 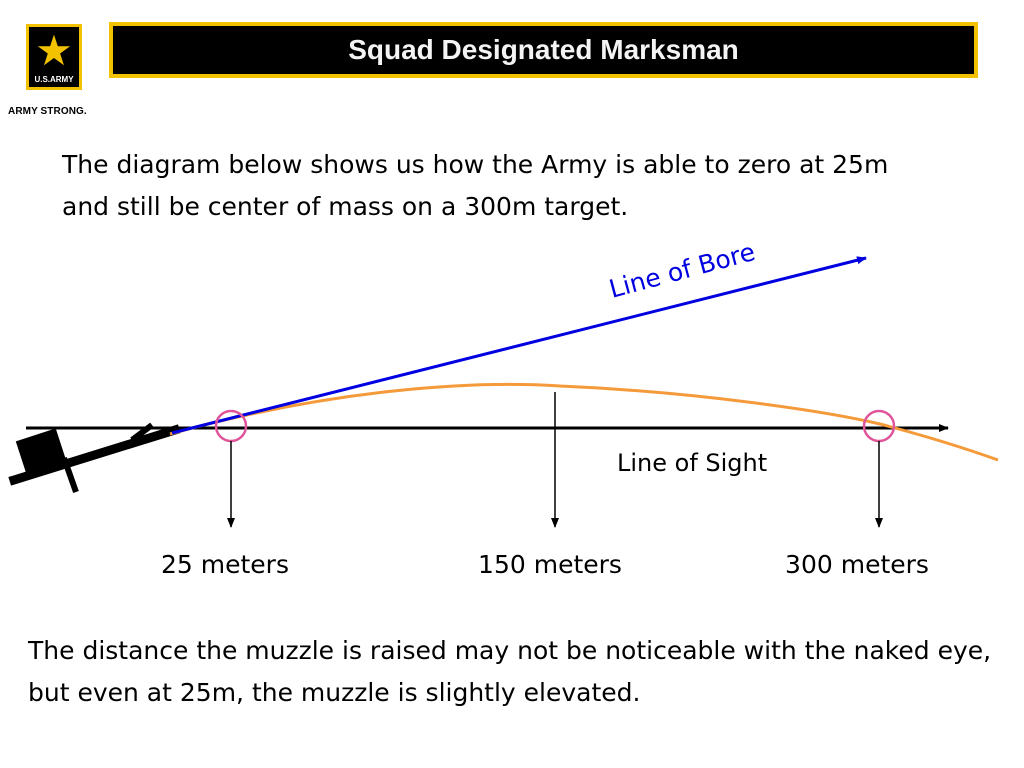 I want to click on distance-label-25m: 25 meters, so click(x=225, y=564).